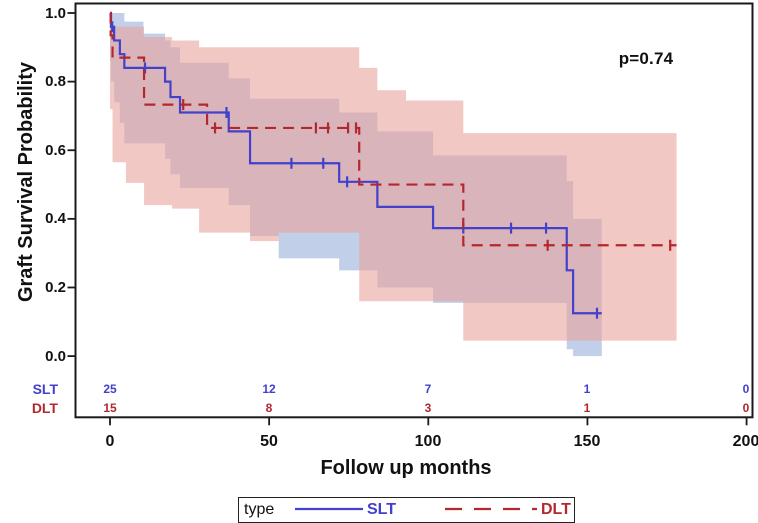 This screenshot has height=523, width=758. What do you see at coordinates (587, 408) in the screenshot?
I see `at-risk-dlt-150: 1` at bounding box center [587, 408].